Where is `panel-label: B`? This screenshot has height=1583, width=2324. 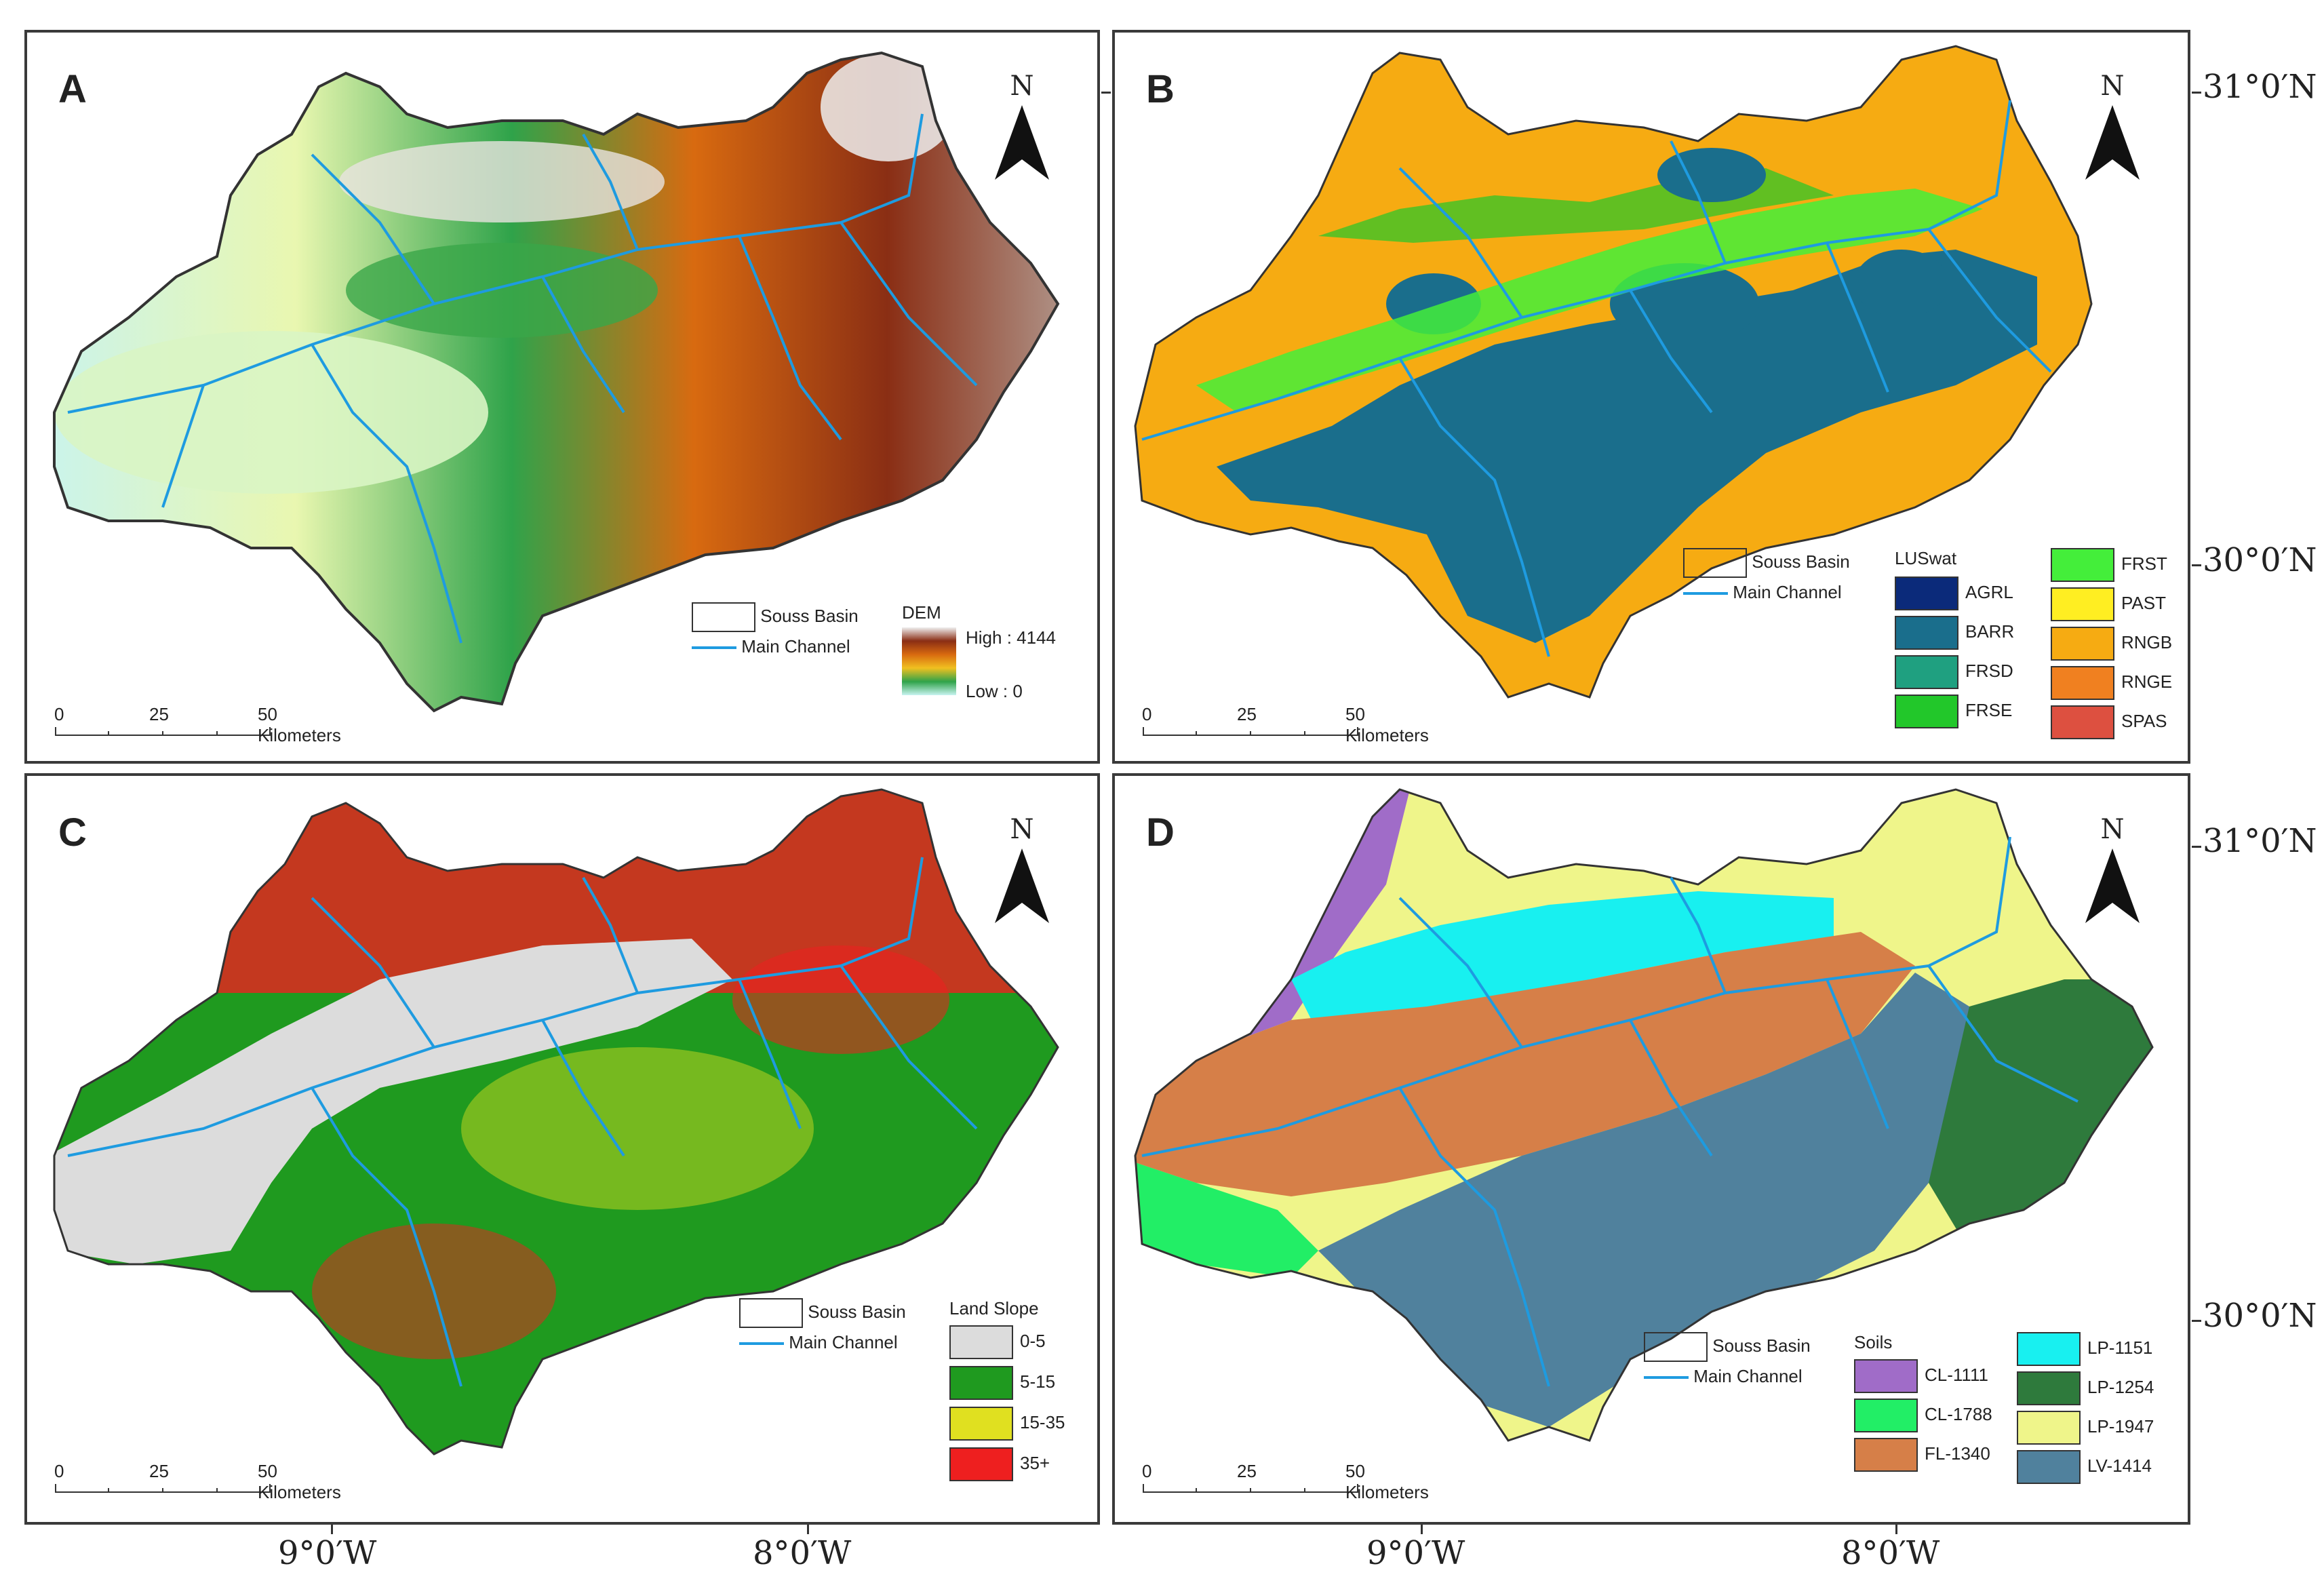 panel-label: B is located at coordinates (1160, 89).